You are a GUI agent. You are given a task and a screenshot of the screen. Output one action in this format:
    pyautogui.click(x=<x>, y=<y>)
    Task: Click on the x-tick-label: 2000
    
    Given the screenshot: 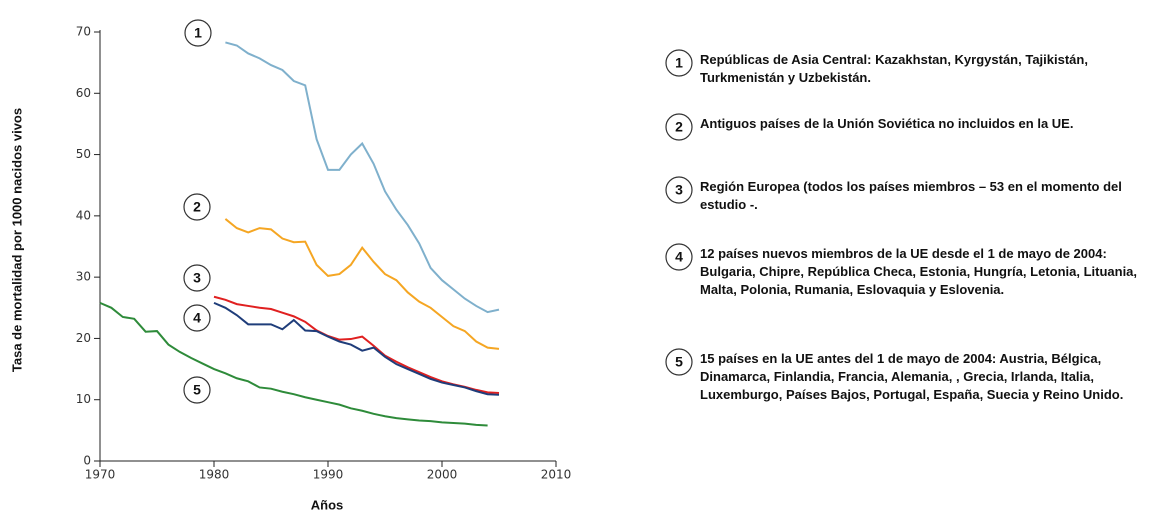 What is the action you would take?
    pyautogui.click(x=442, y=475)
    